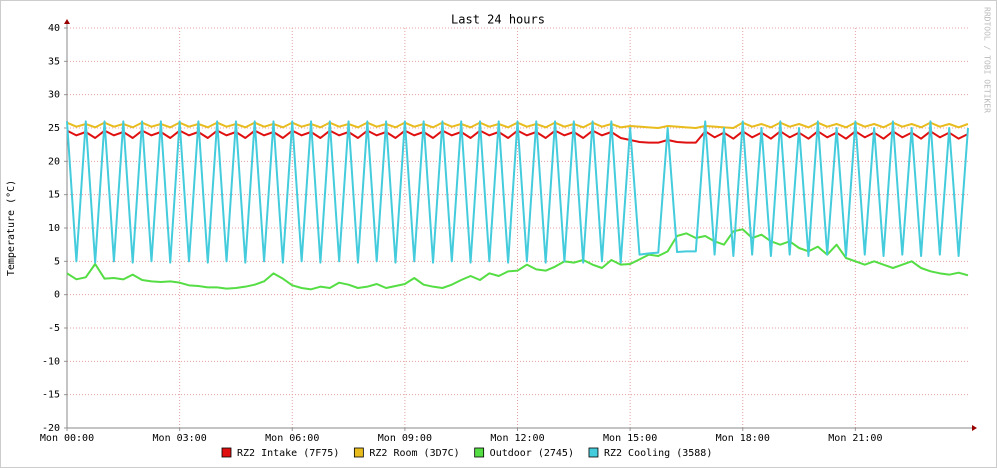 Image resolution: width=997 pixels, height=468 pixels. I want to click on legend-label: Outdoor (2745), so click(532, 453).